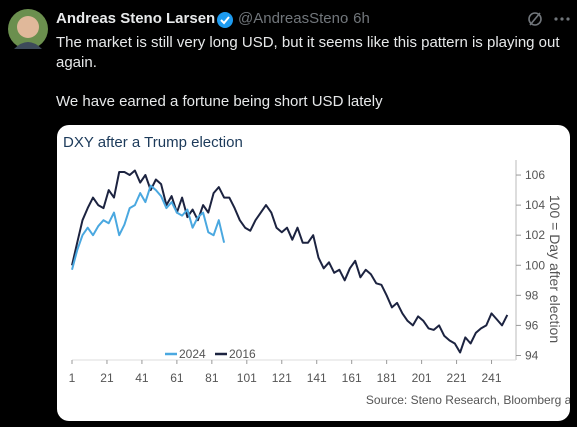 The image size is (577, 427). Describe the element at coordinates (457, 378) in the screenshot. I see `x-tick-label: 221` at that location.